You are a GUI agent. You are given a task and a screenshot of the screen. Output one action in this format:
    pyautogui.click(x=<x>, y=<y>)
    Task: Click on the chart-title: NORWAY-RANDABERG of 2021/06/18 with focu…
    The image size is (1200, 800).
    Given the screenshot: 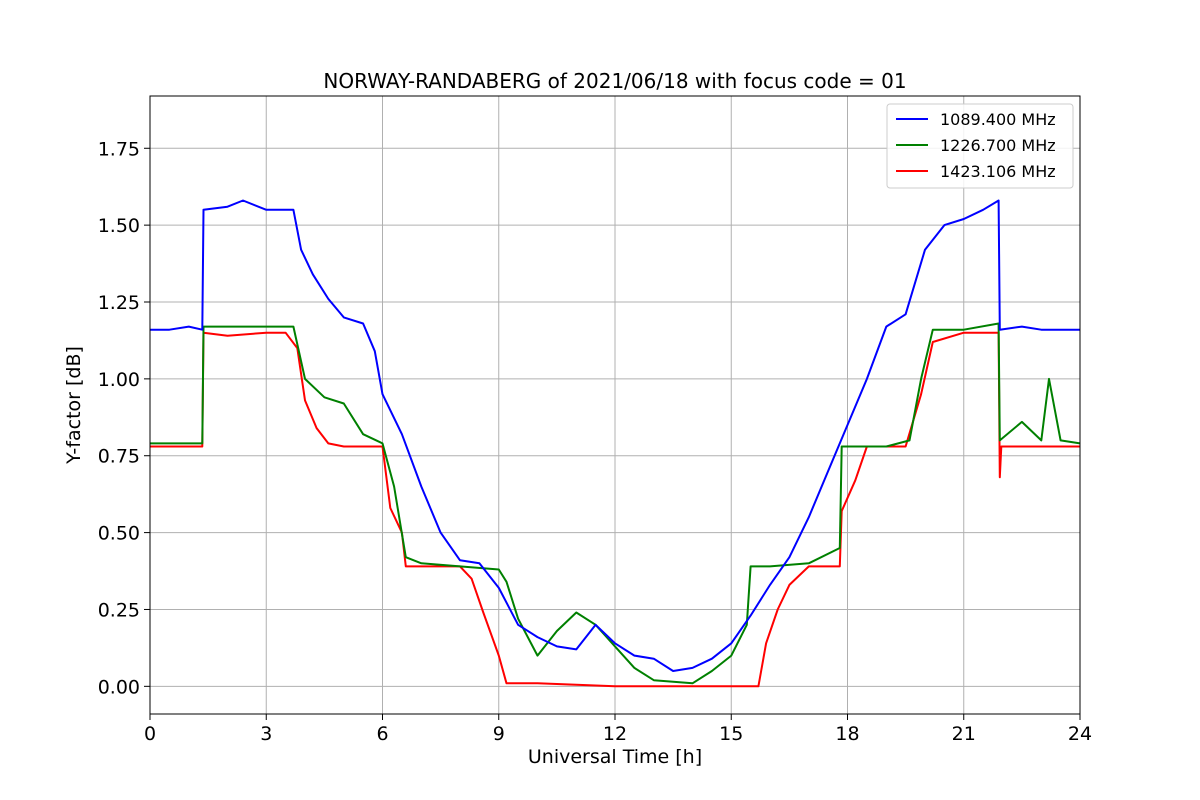 What is the action you would take?
    pyautogui.click(x=614, y=81)
    